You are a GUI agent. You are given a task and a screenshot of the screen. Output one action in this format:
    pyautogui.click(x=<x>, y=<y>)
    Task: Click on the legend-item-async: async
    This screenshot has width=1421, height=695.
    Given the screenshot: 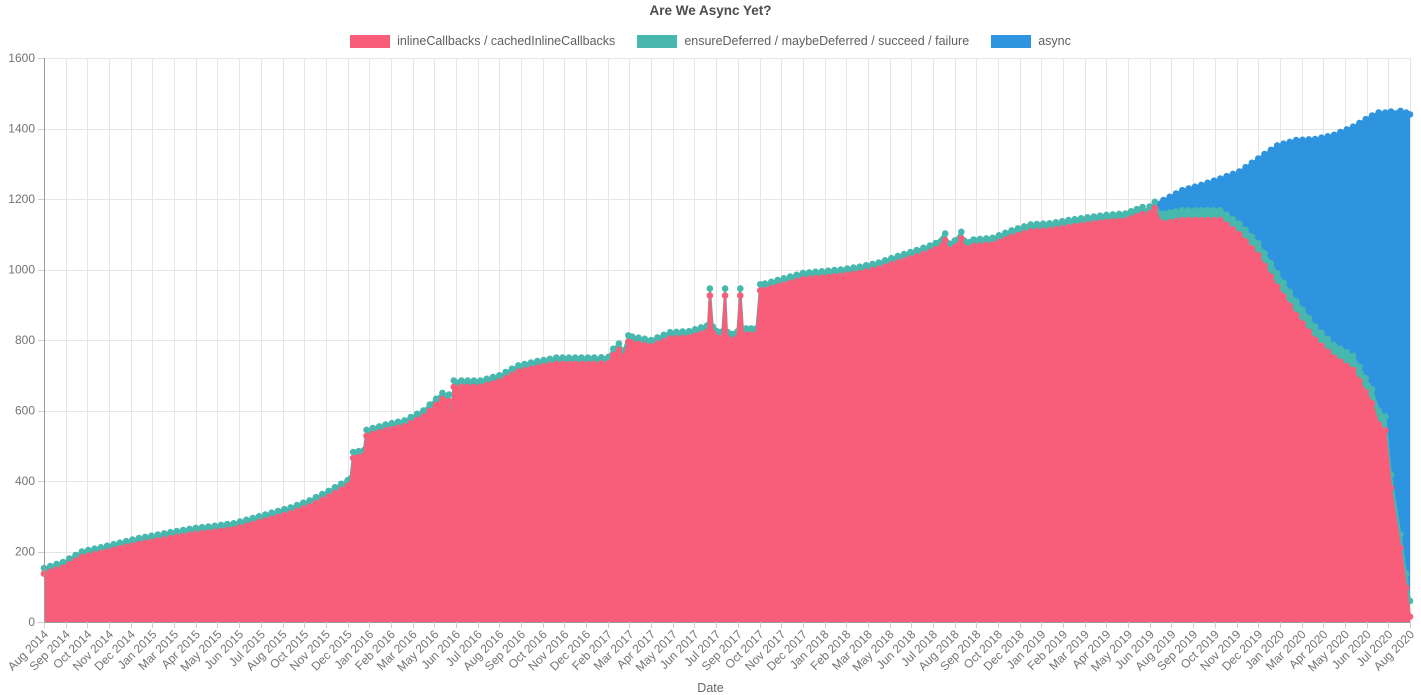 What is the action you would take?
    pyautogui.click(x=1031, y=41)
    